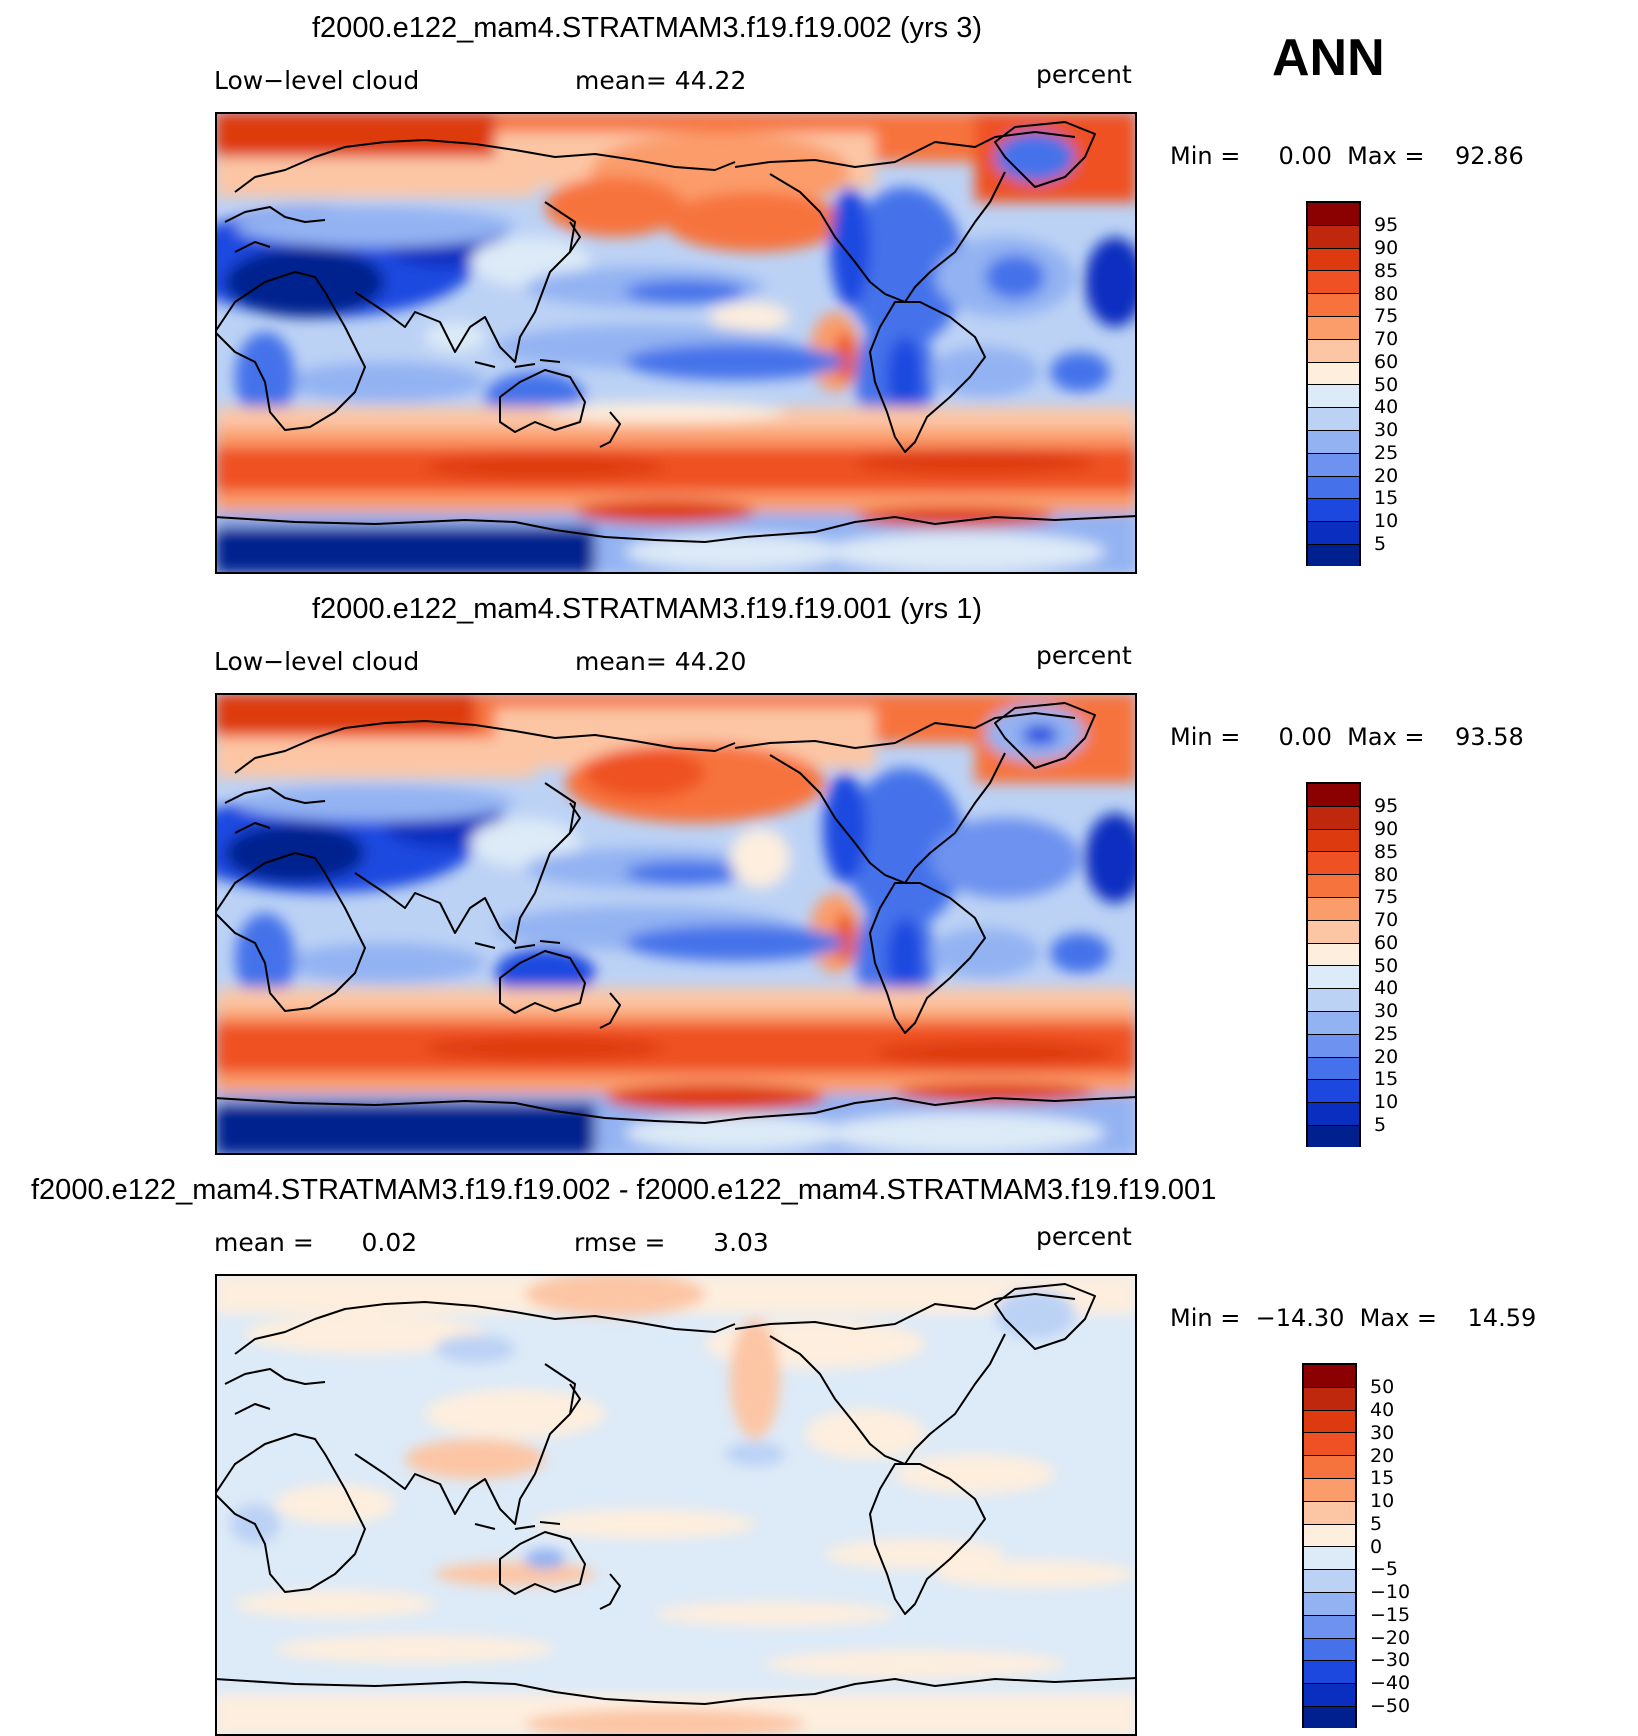 The width and height of the screenshot is (1638, 1736). Describe the element at coordinates (1390, 1683) in the screenshot. I see `tick: −40` at that location.